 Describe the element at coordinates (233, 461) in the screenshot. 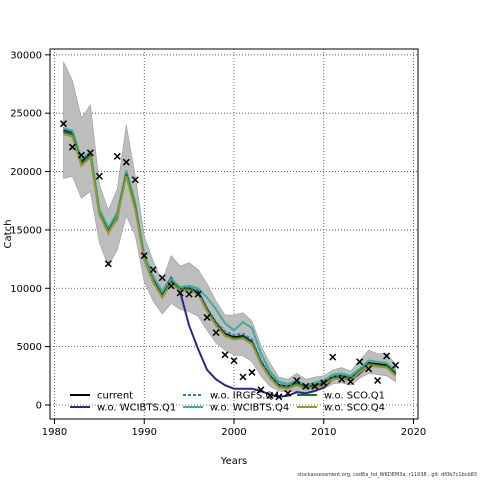

I see `x-axis-label: Years` at that location.